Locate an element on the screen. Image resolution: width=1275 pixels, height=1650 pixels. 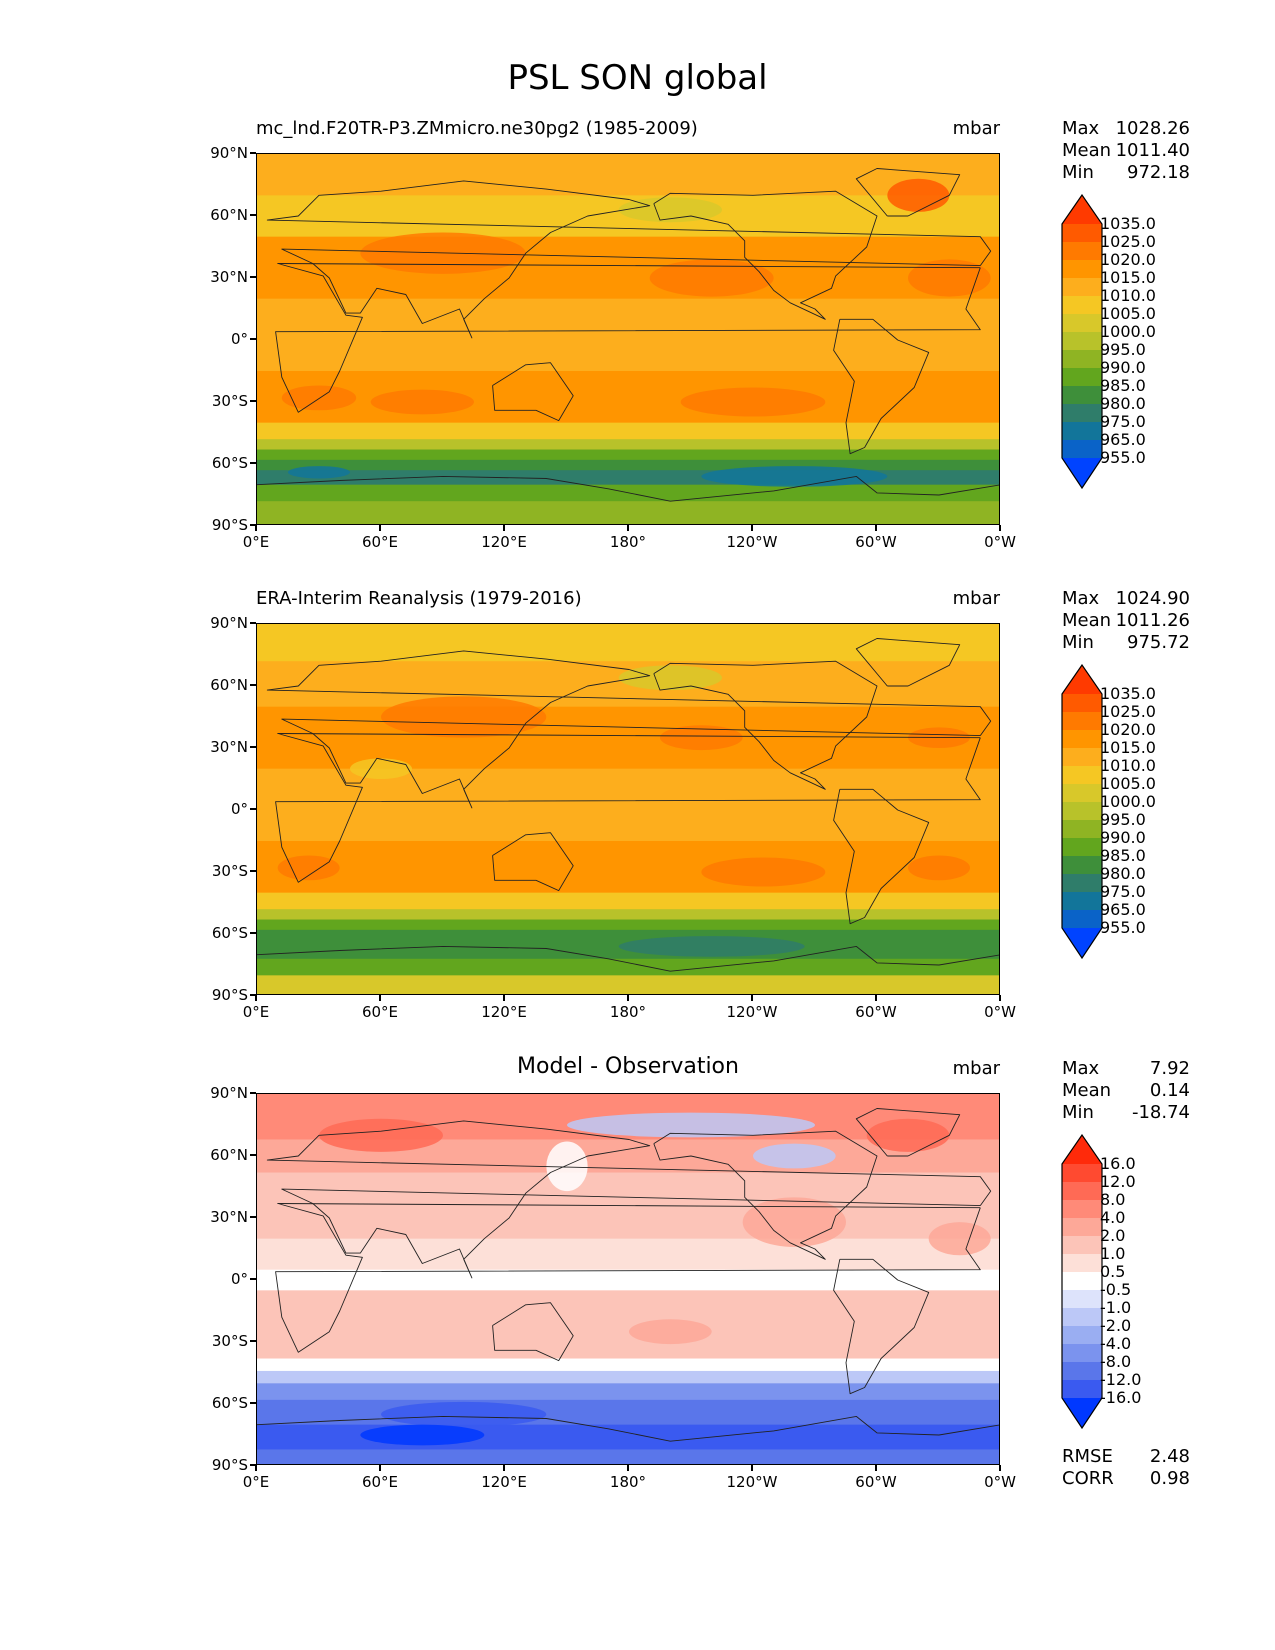
colorbar-label: 965.0 is located at coordinates (1123, 909).